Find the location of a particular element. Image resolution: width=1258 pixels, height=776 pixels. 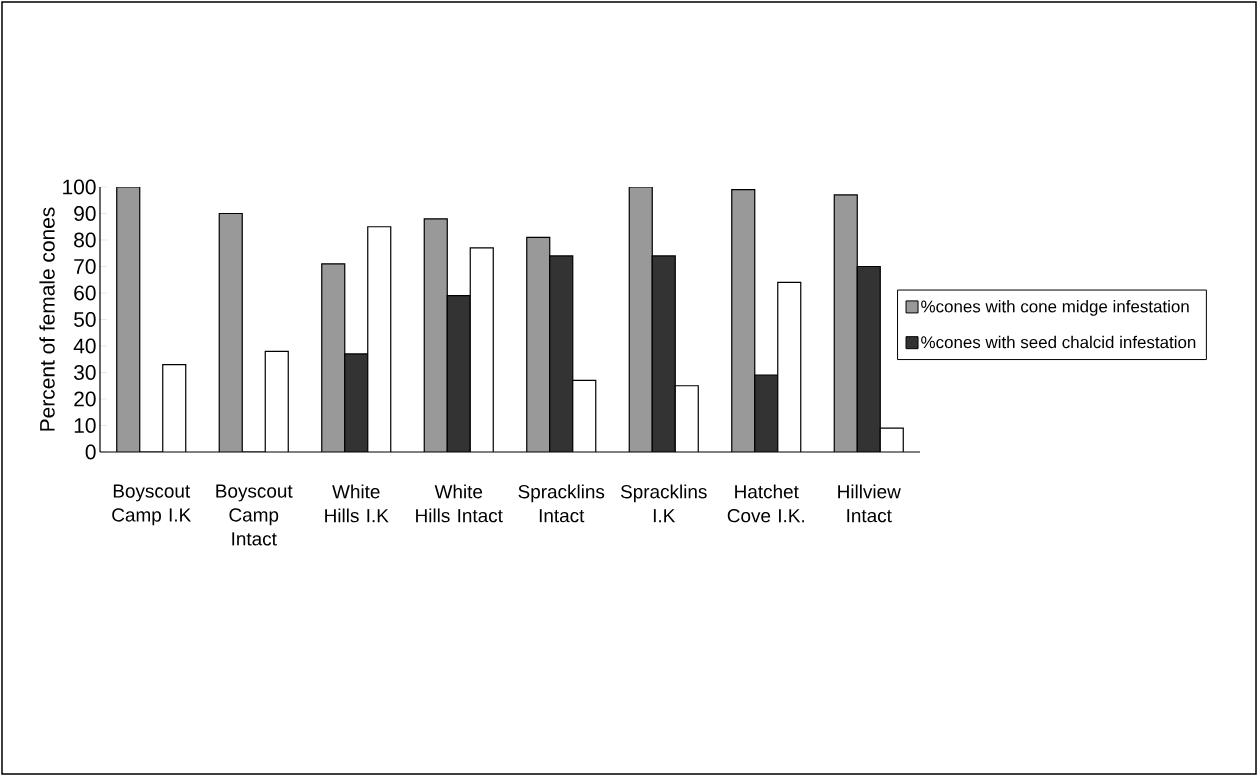

x-tick-label: Boyscout Camp I.K is located at coordinates (151, 505).